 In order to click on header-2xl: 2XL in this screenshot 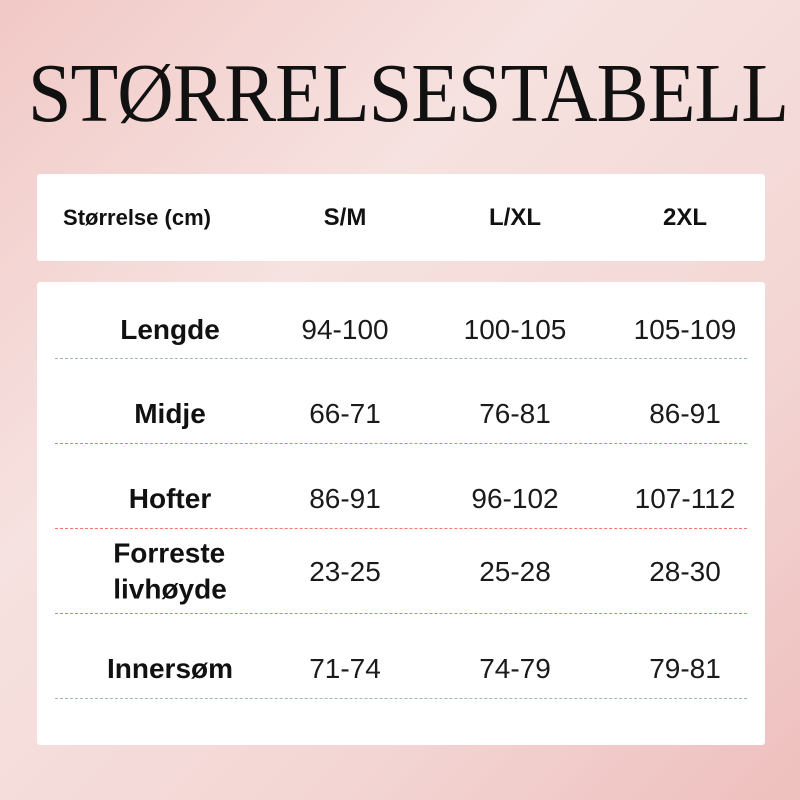, I will do `click(685, 217)`.